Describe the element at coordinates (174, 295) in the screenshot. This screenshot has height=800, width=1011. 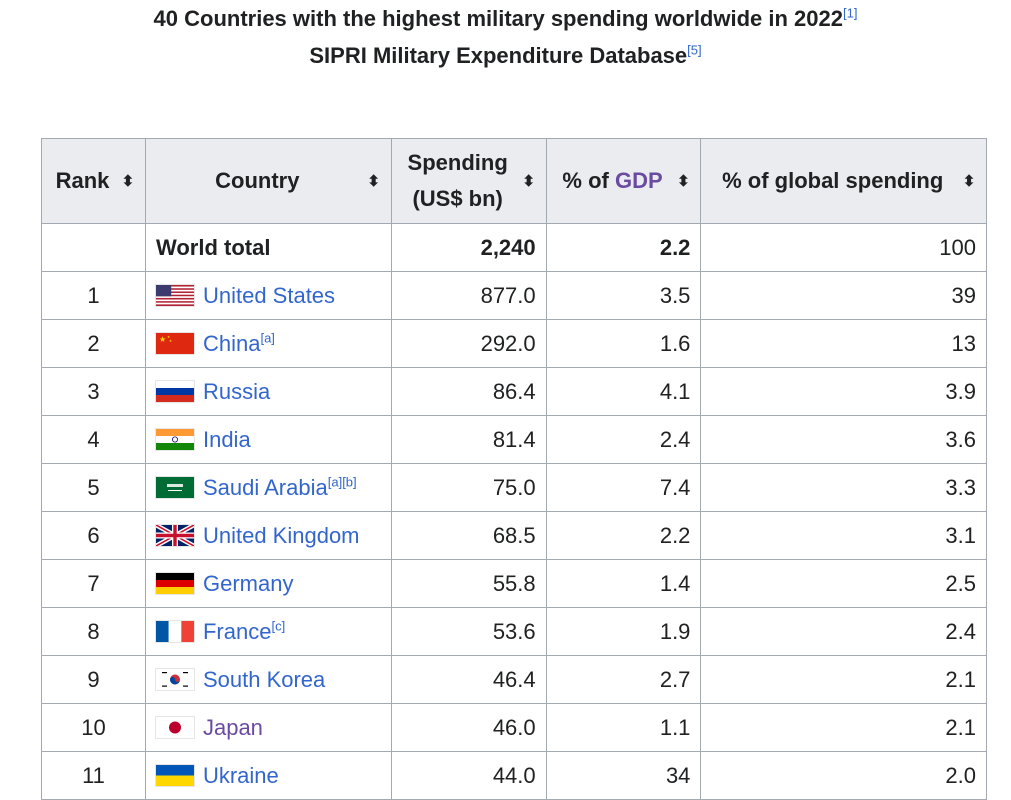
I see `us-flag-icon` at that location.